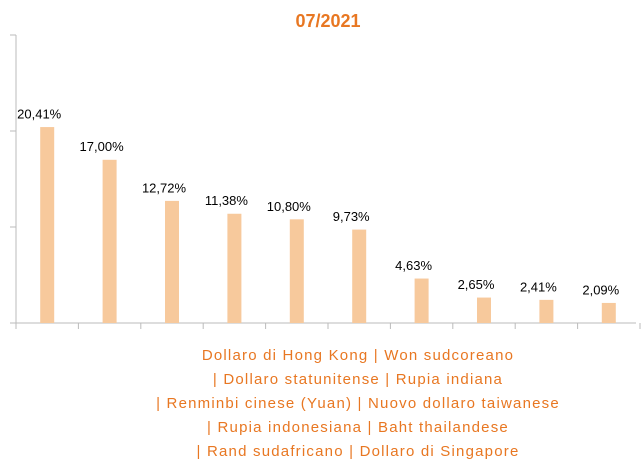  I want to click on value-label: 12,72%, so click(164, 187).